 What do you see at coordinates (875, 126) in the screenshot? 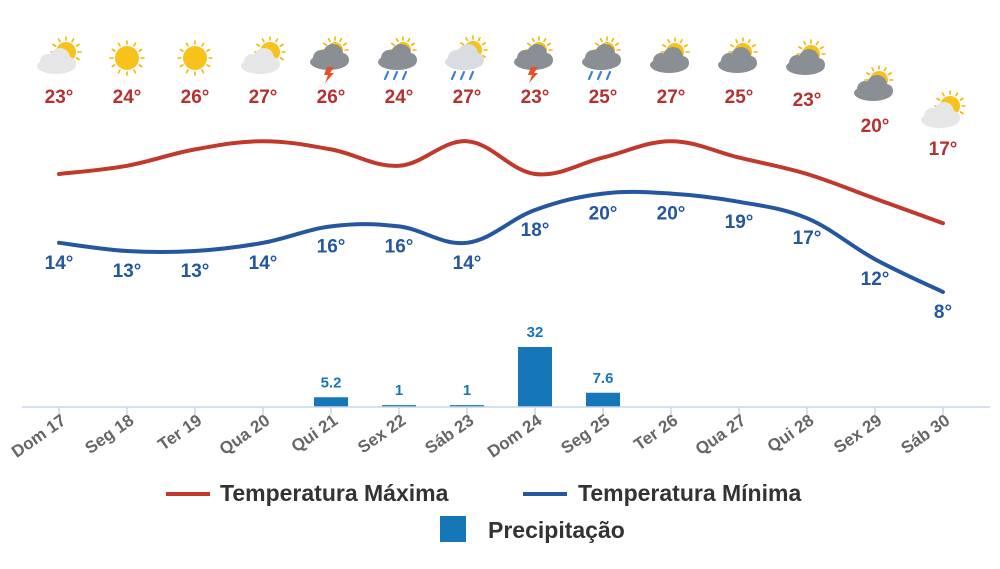
I see `max-temp-label: 20°` at bounding box center [875, 126].